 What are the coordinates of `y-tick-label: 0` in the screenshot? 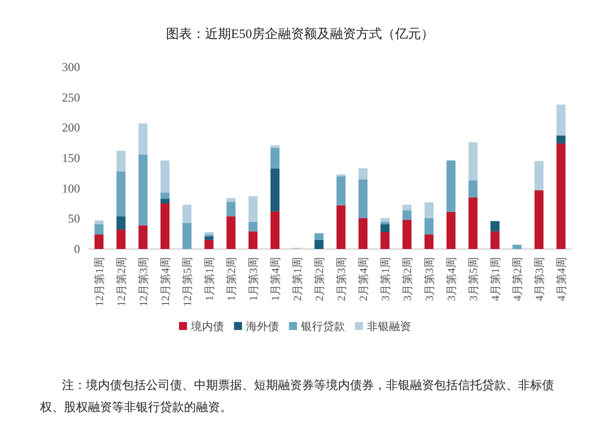 It's located at (77, 249).